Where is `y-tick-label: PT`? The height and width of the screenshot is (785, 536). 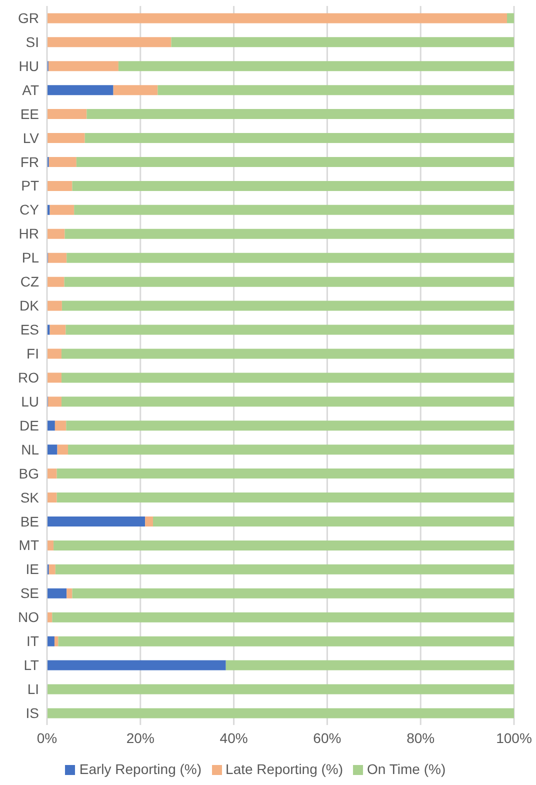 y-tick-label: PT is located at coordinates (30, 186).